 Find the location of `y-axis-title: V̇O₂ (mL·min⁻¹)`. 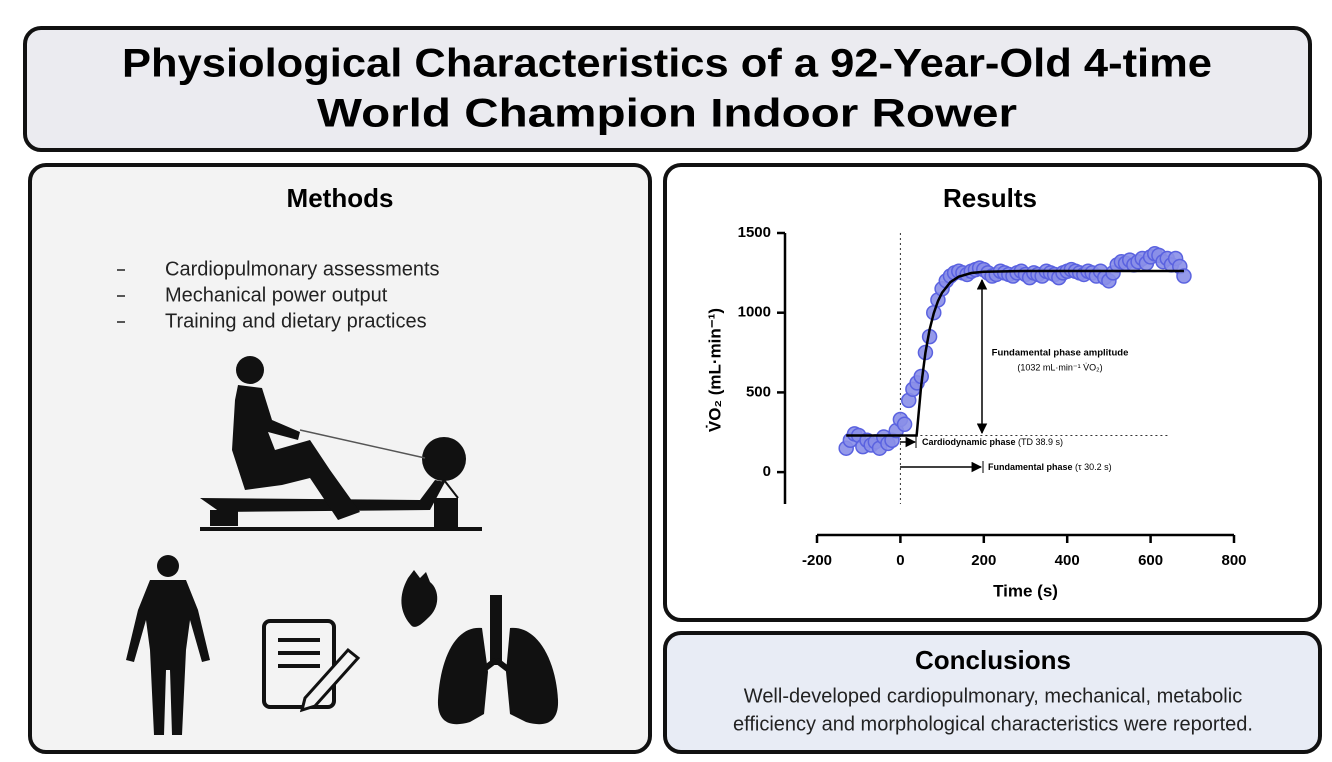

y-axis-title: V̇O₂ (mL·min⁻¹) is located at coordinates (714, 370).